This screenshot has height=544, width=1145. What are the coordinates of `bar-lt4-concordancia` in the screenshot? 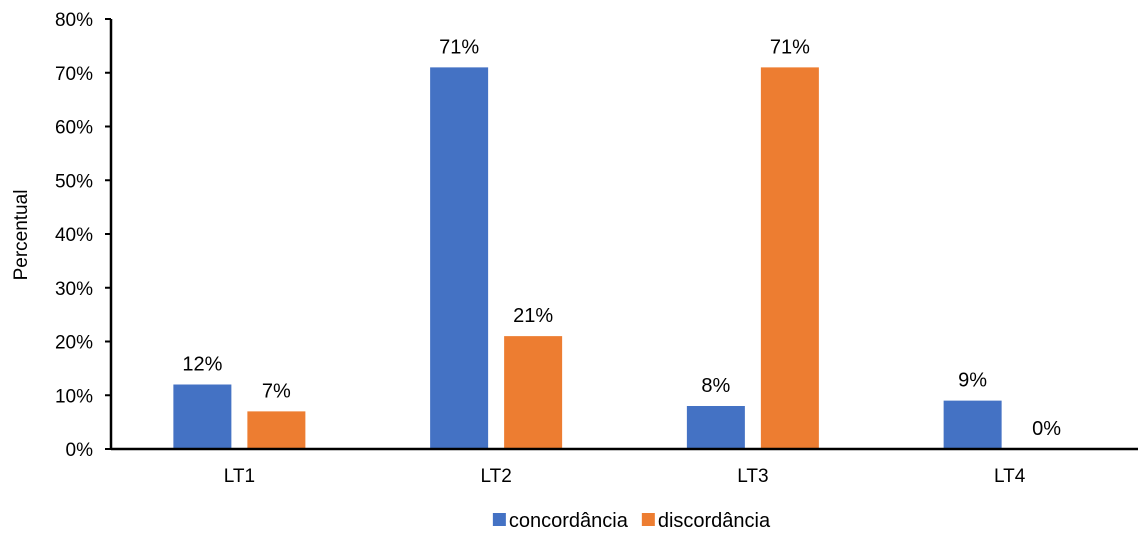 It's located at (973, 425).